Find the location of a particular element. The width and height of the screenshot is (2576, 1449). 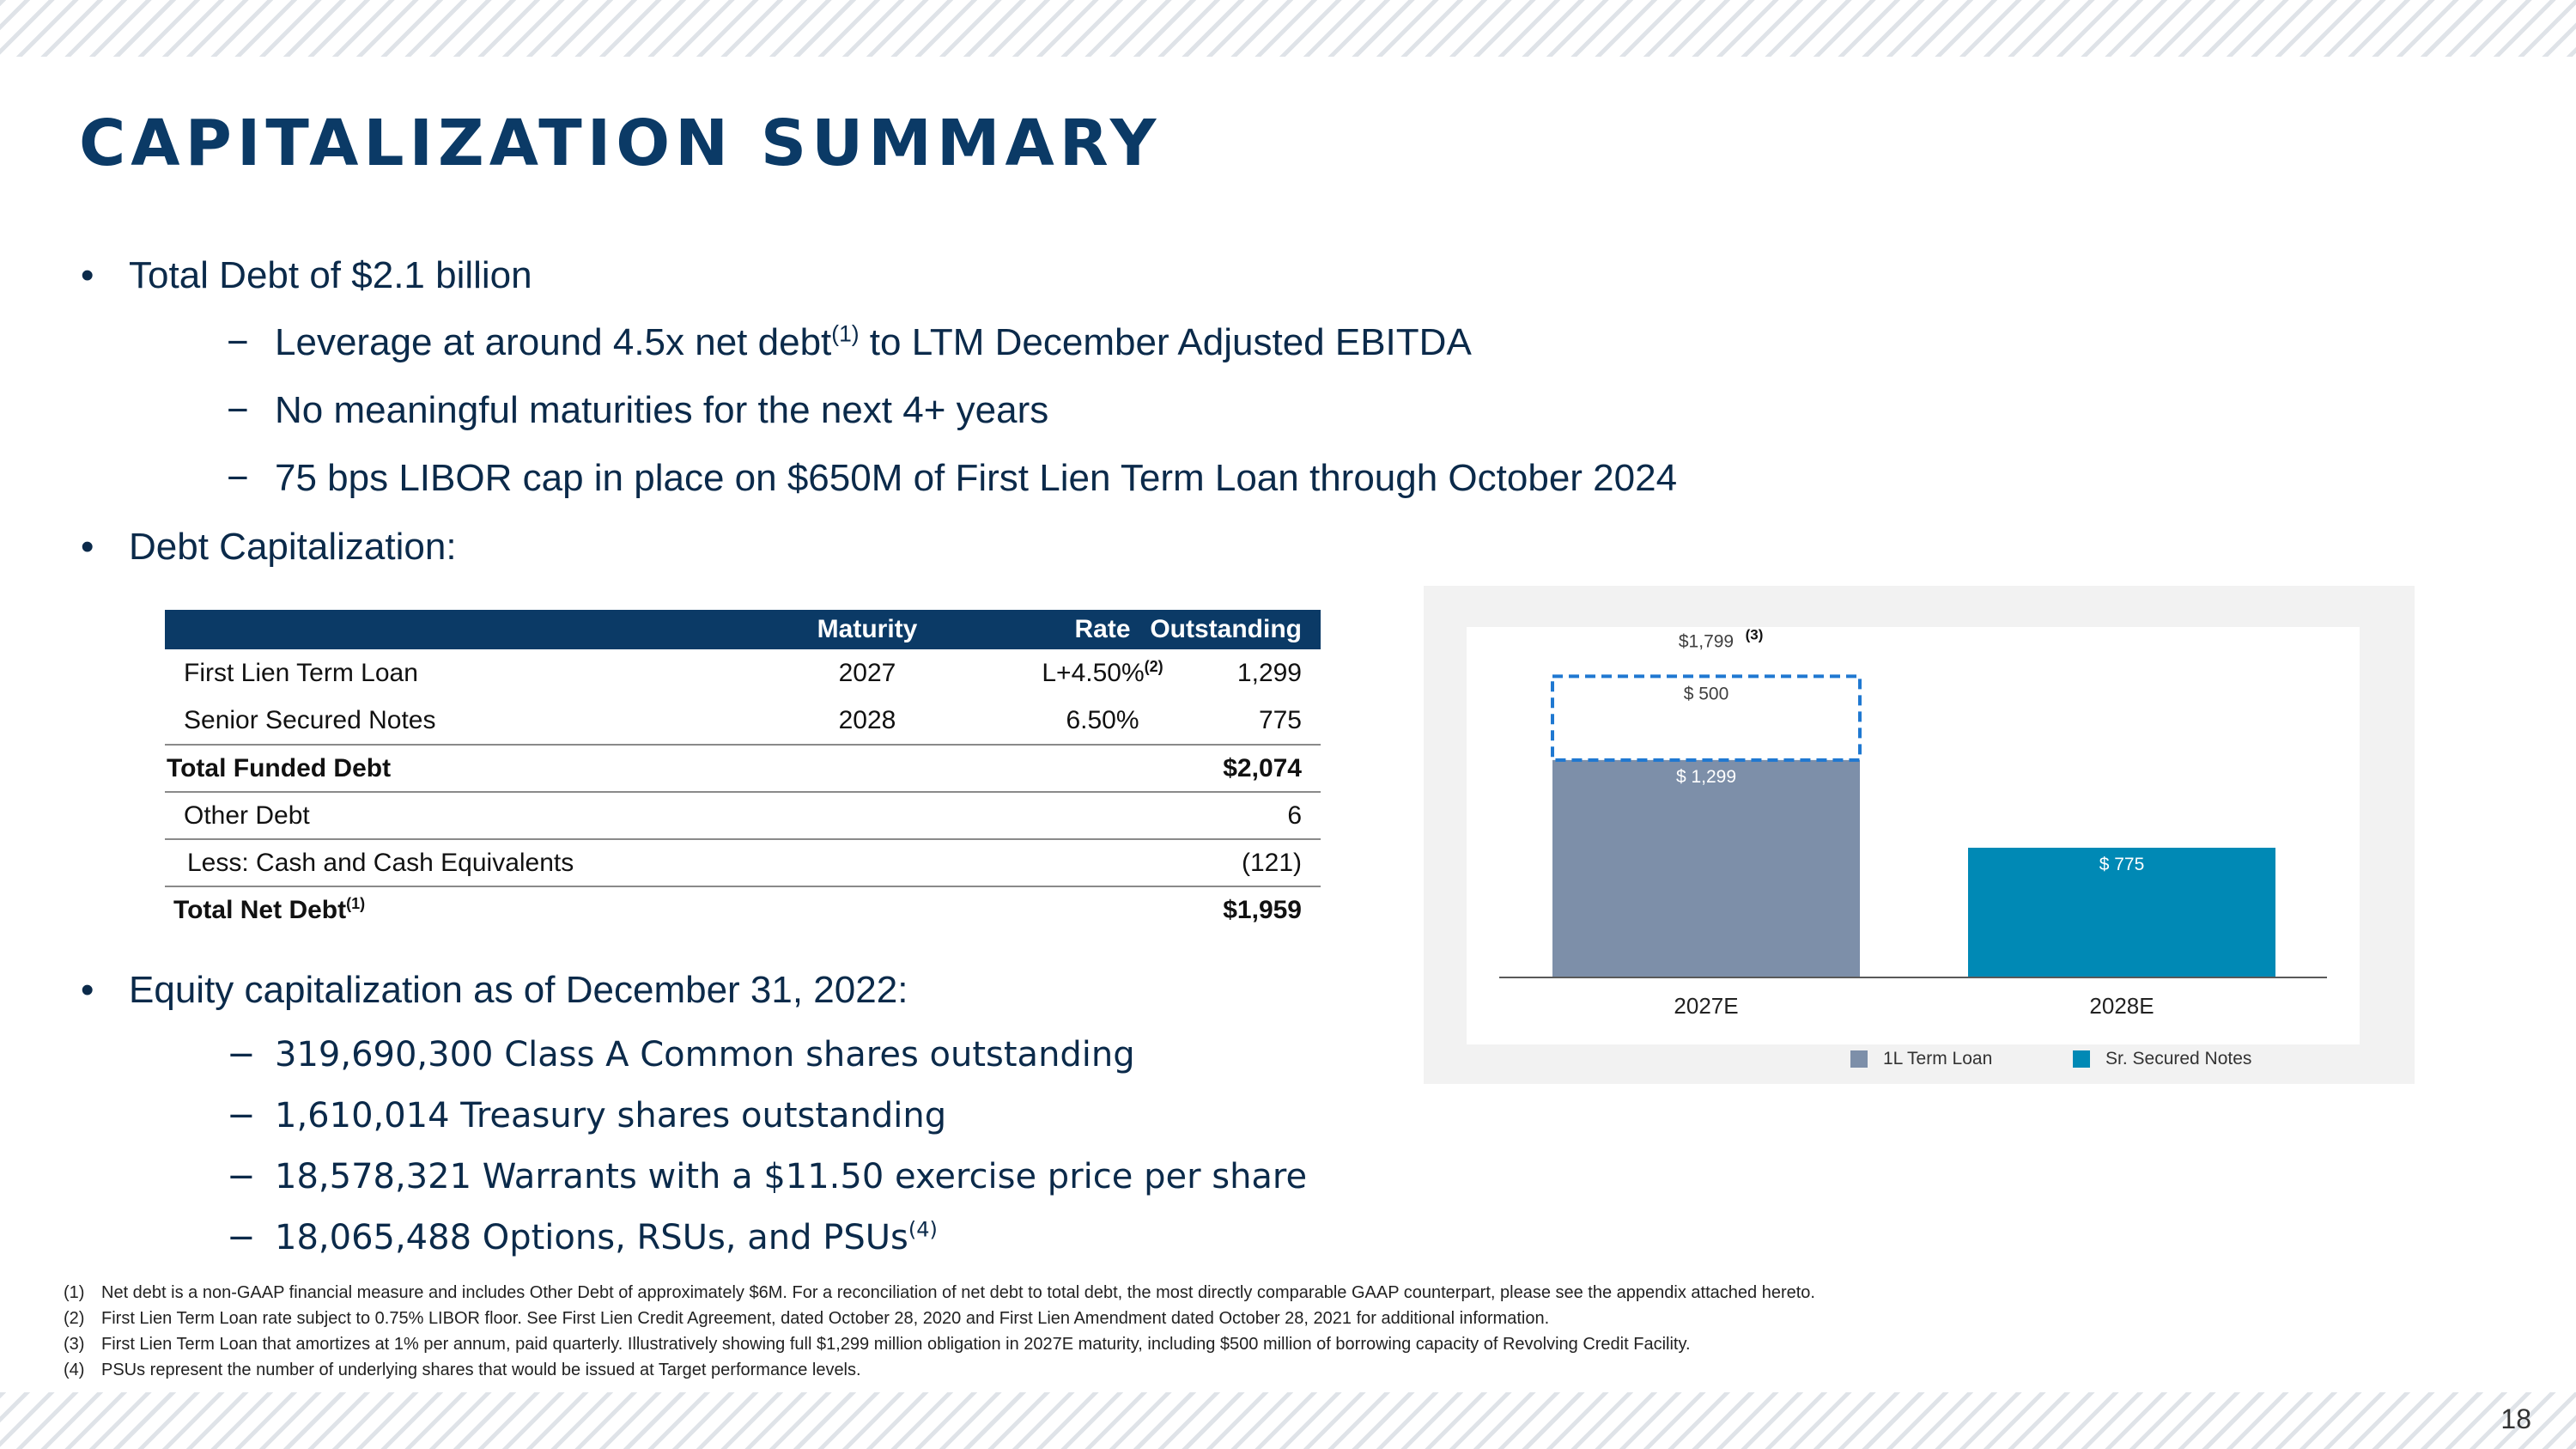

header-stripe is located at coordinates (1288, 28).